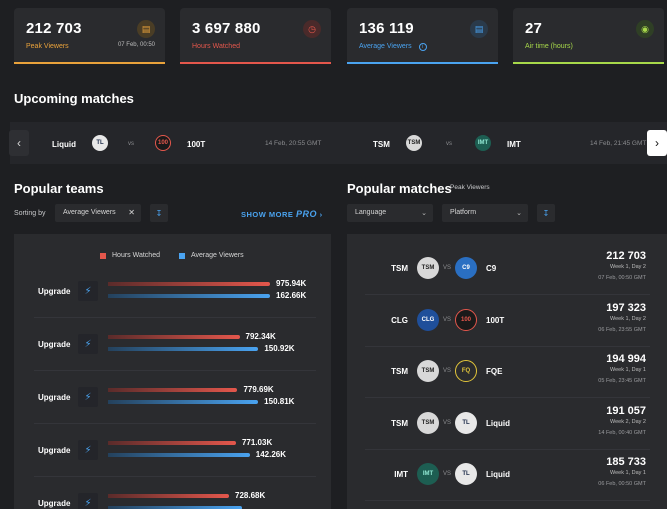 This screenshot has width=667, height=509. I want to click on legend-swatch, so click(103, 255).